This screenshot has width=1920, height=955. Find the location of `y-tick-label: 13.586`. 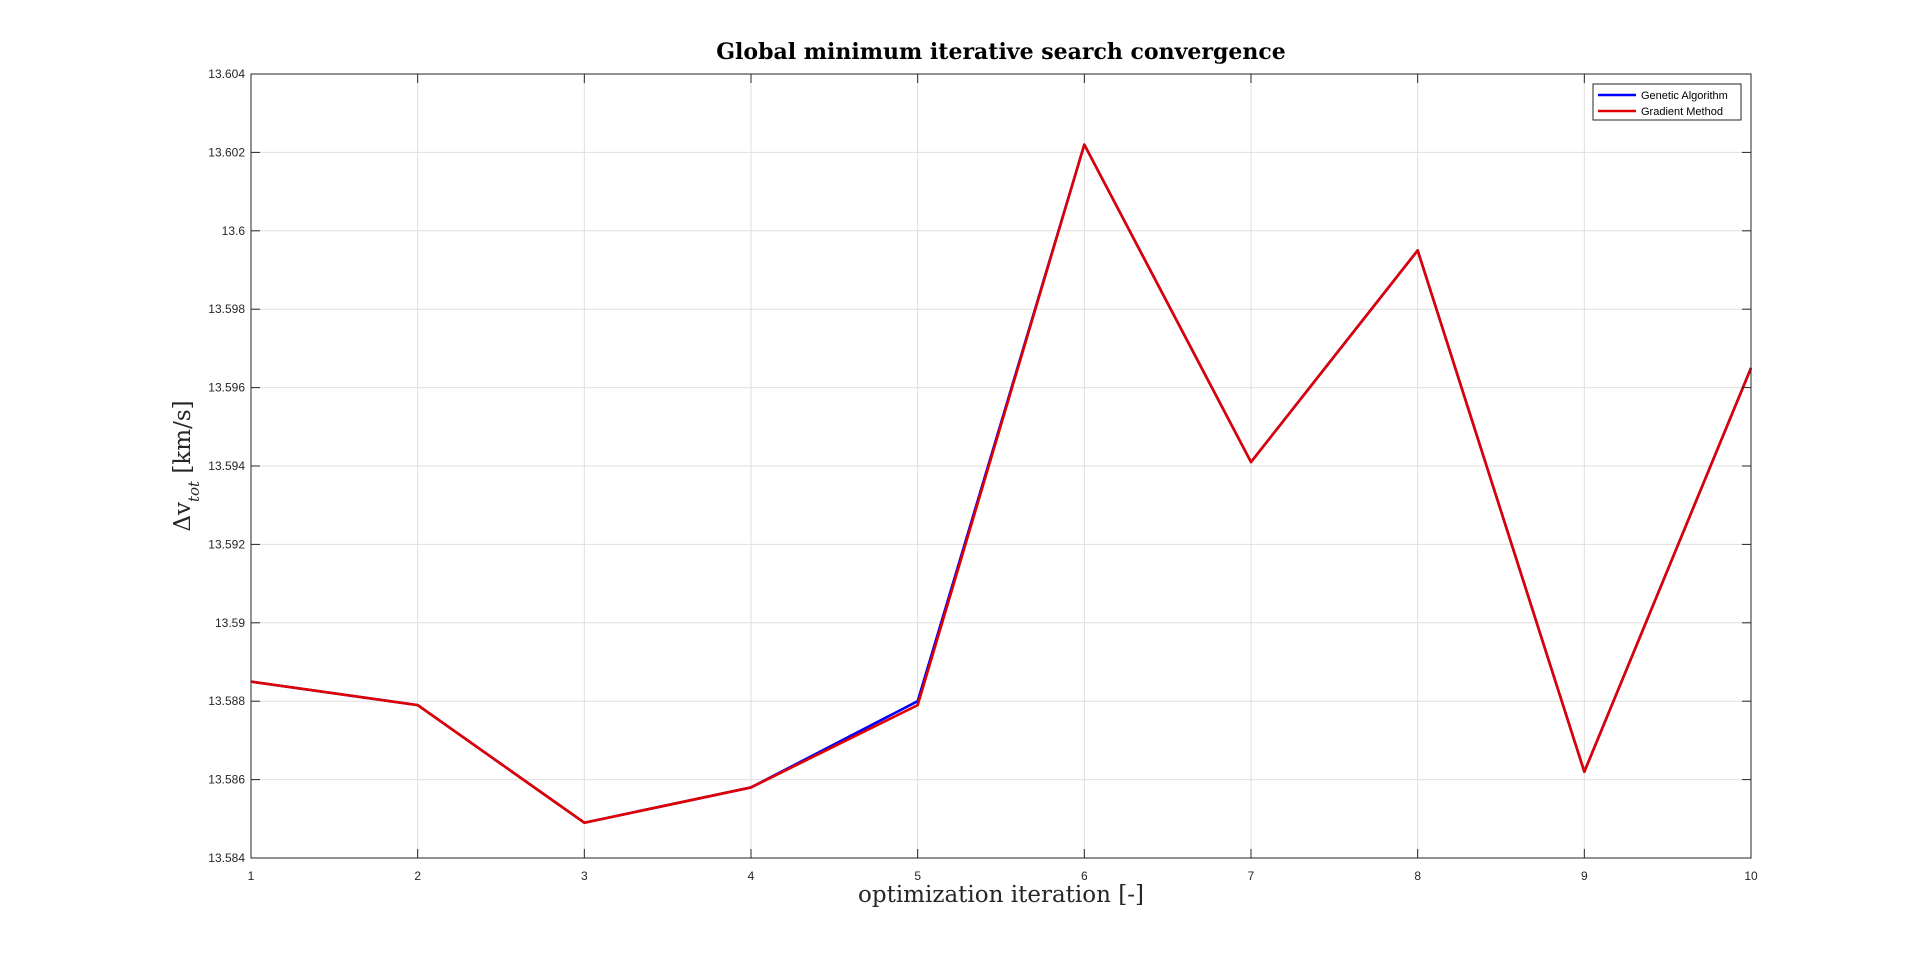

y-tick-label: 13.586 is located at coordinates (226, 780).